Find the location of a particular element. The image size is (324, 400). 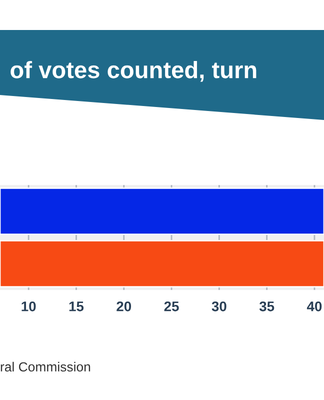

x-tick-label: 35 is located at coordinates (266, 306).